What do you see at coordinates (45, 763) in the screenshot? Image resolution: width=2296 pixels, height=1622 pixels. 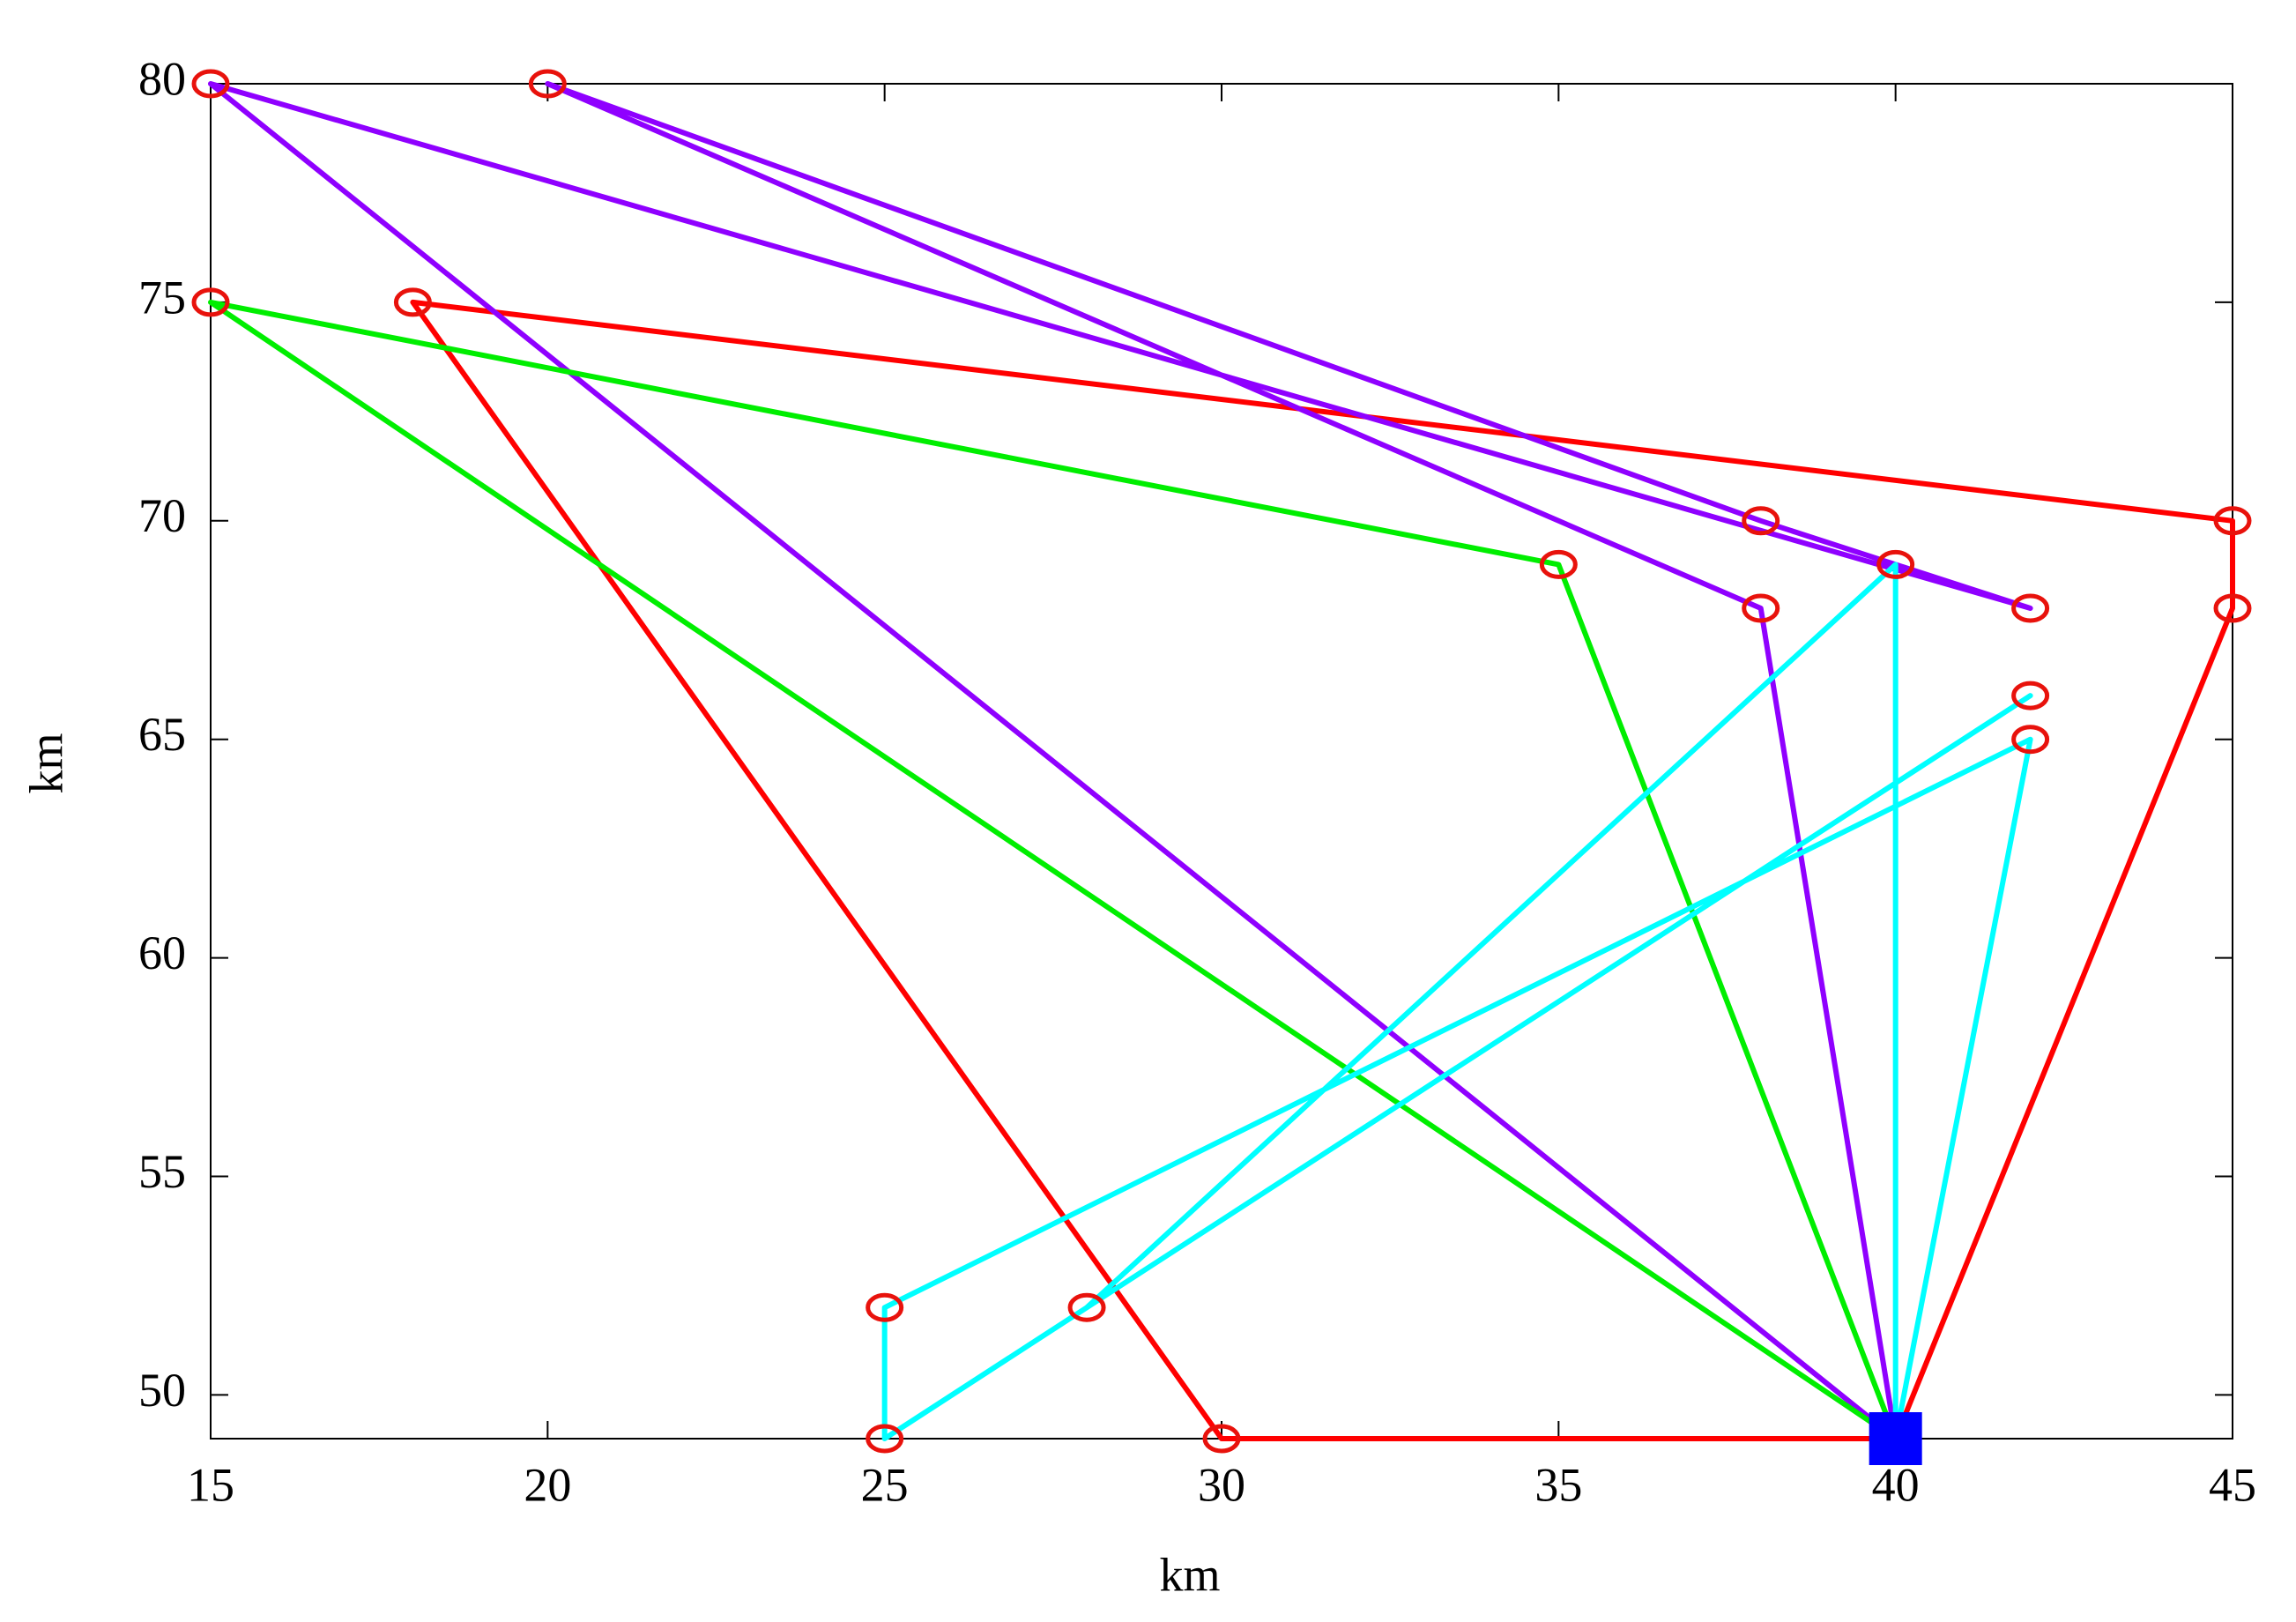 I see `y-axis-label: km` at bounding box center [45, 763].